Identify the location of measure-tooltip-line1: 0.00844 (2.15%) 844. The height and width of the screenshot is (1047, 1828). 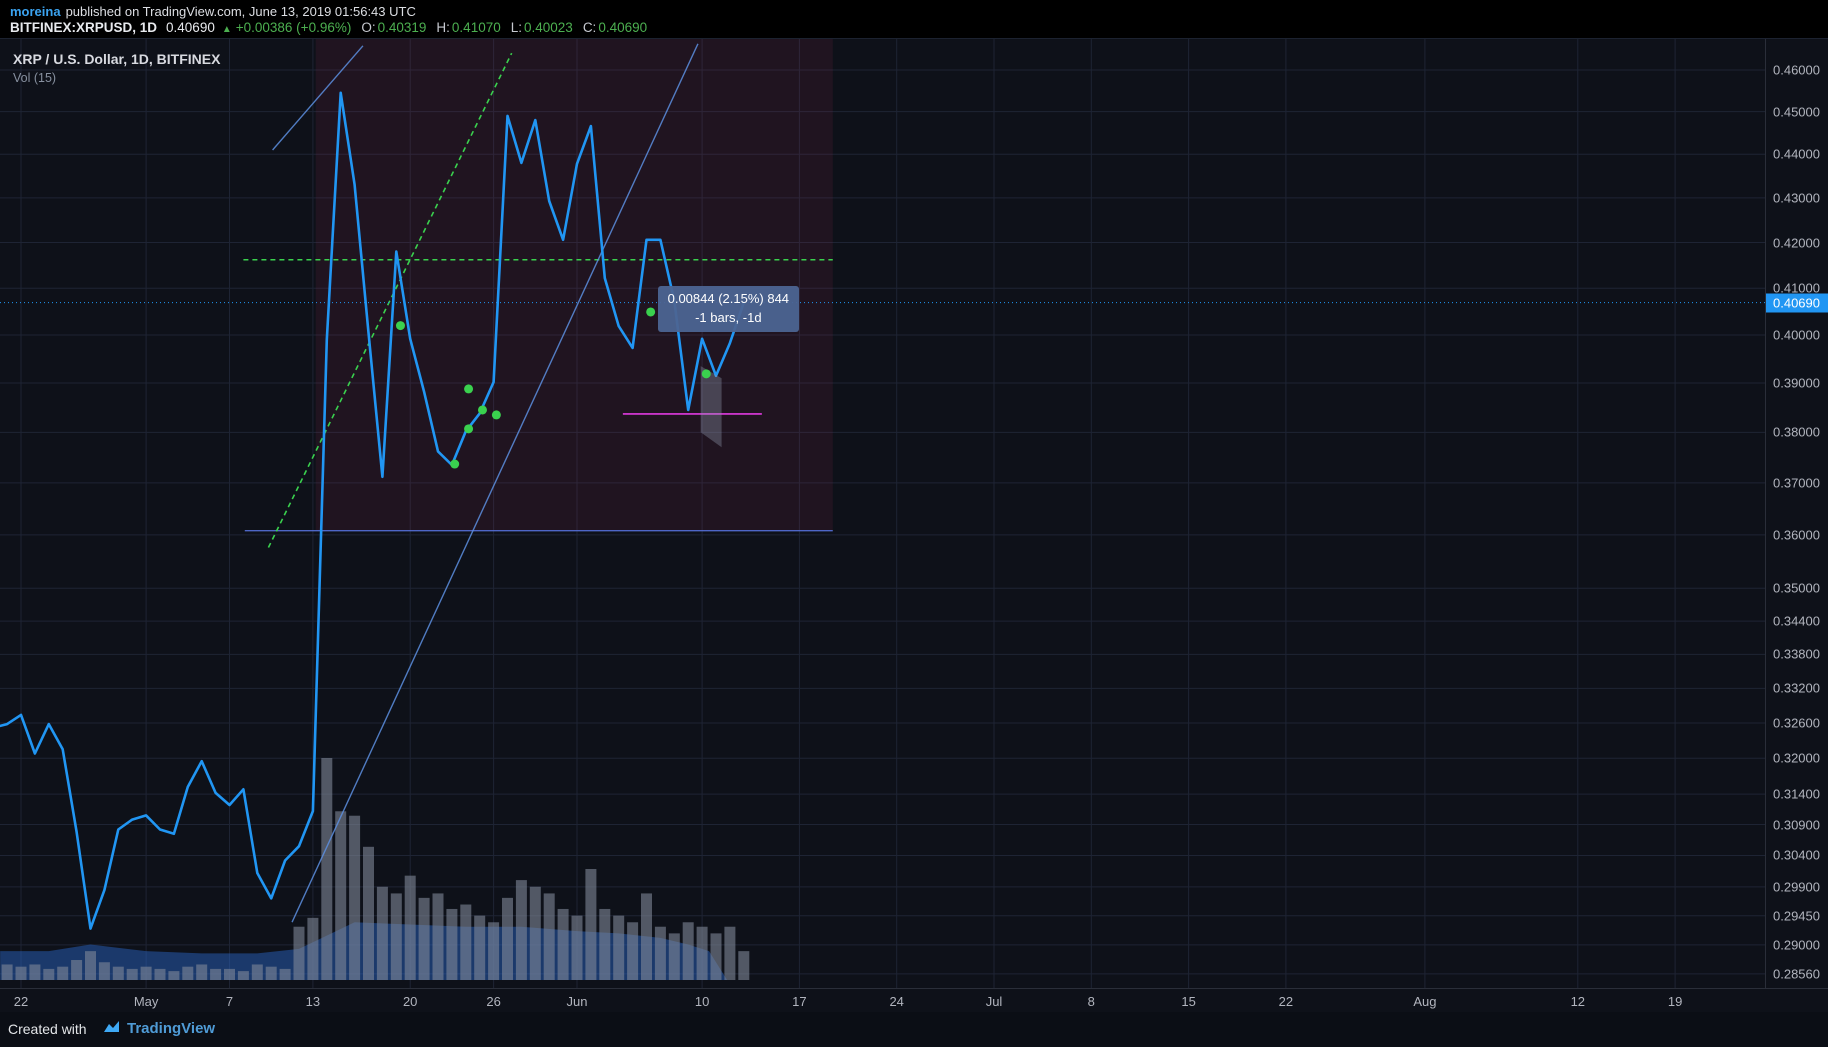
(728, 298).